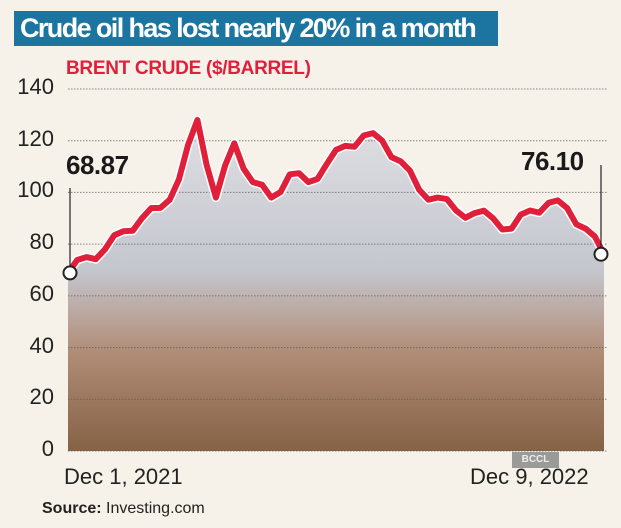 The height and width of the screenshot is (528, 621). What do you see at coordinates (35, 138) in the screenshot?
I see `y-tick-label: 120` at bounding box center [35, 138].